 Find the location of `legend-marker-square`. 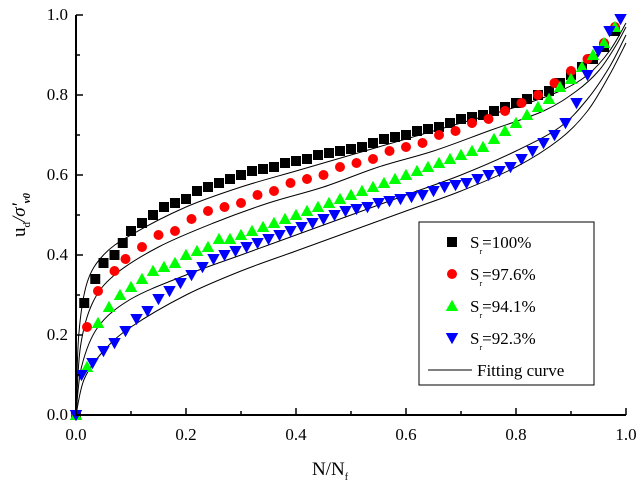

legend-marker-square is located at coordinates (452, 242).